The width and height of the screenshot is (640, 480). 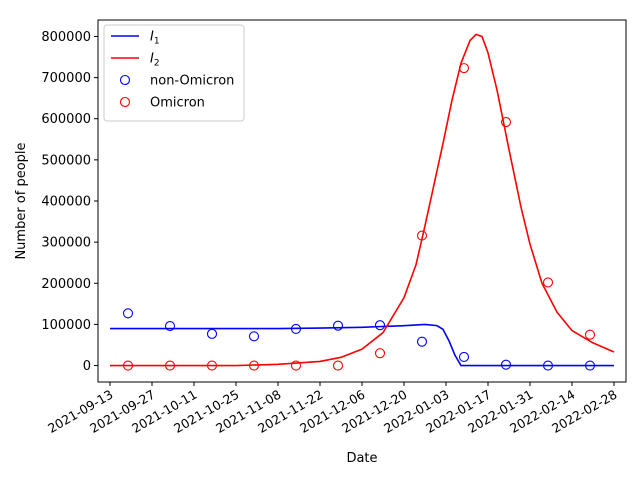 I want to click on y-tick-label: 0, so click(x=87, y=366).